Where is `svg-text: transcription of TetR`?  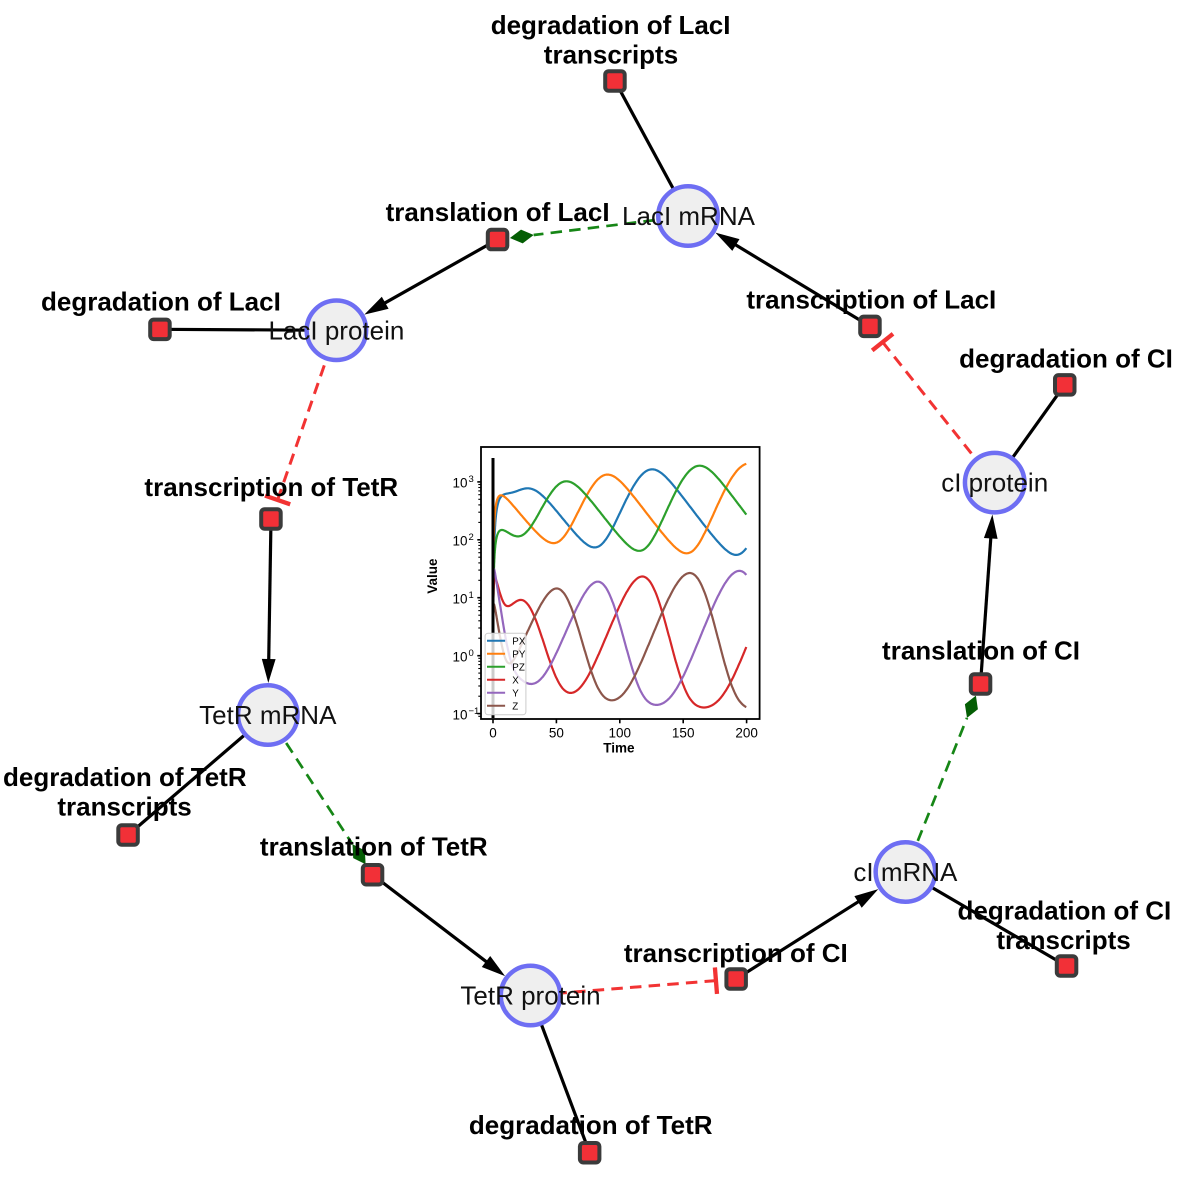
svg-text: transcription of TetR is located at coordinates (271, 487).